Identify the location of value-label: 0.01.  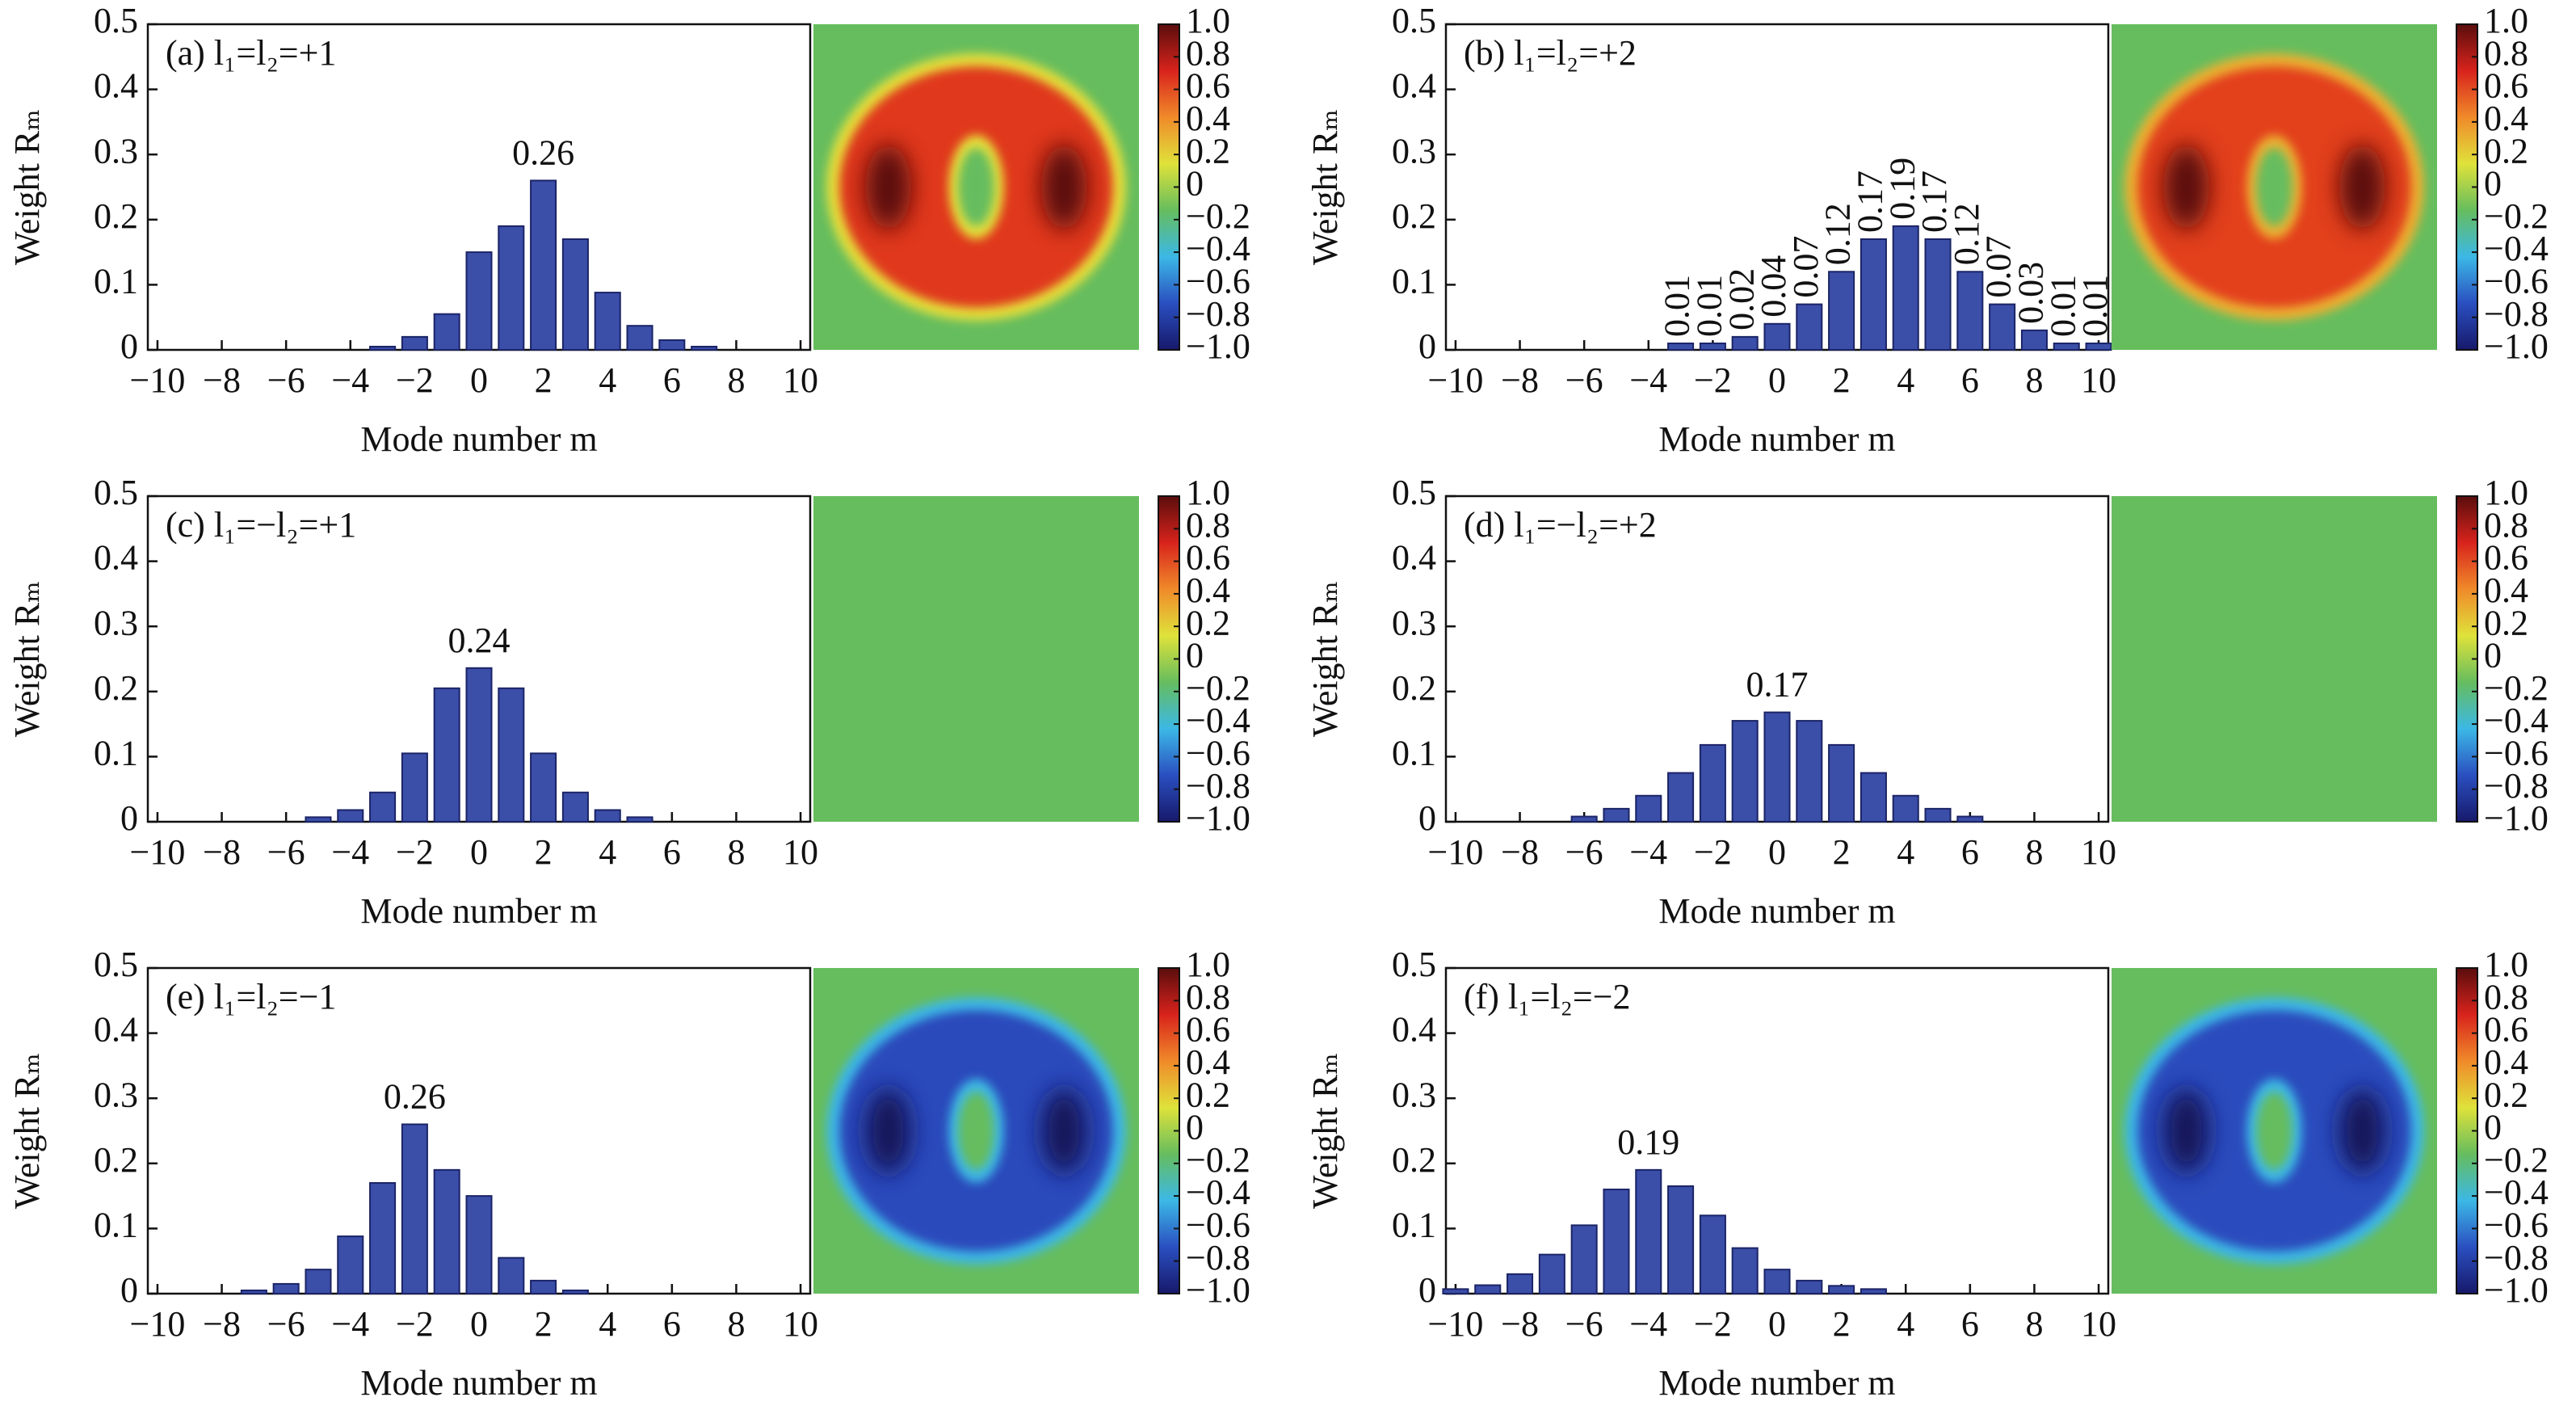
(2062, 306).